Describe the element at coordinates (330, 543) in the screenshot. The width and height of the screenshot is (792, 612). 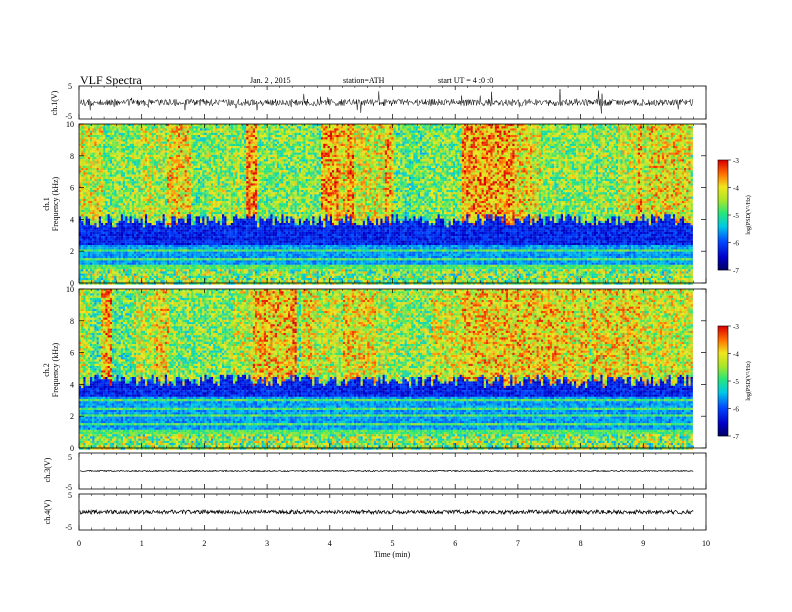
I see `time-tick-label: 4` at that location.